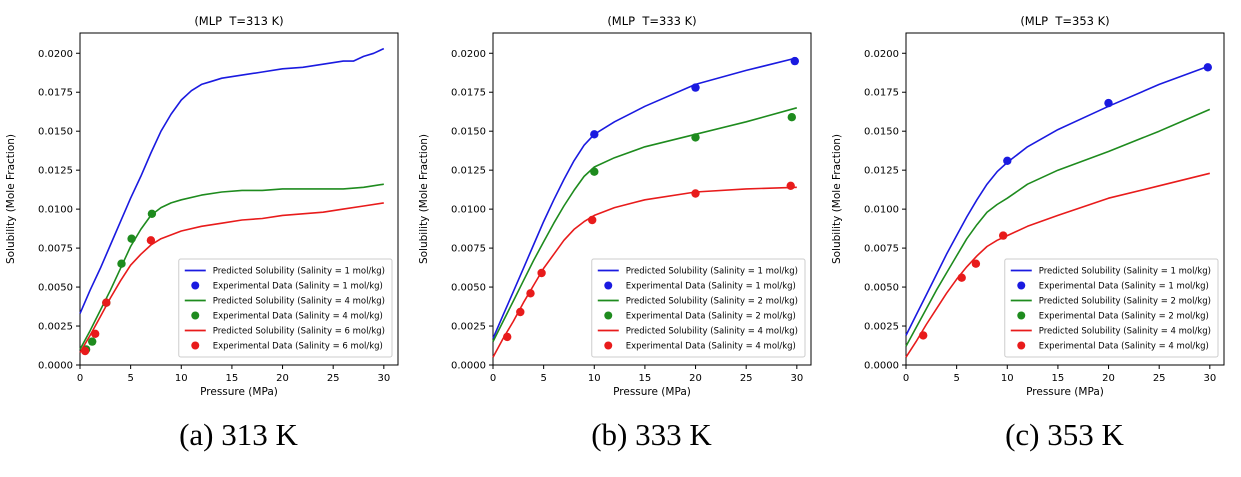 The width and height of the screenshot is (1241, 477). What do you see at coordinates (55, 288) in the screenshot?
I see `y-tick-label: 0.0050` at bounding box center [55, 288].